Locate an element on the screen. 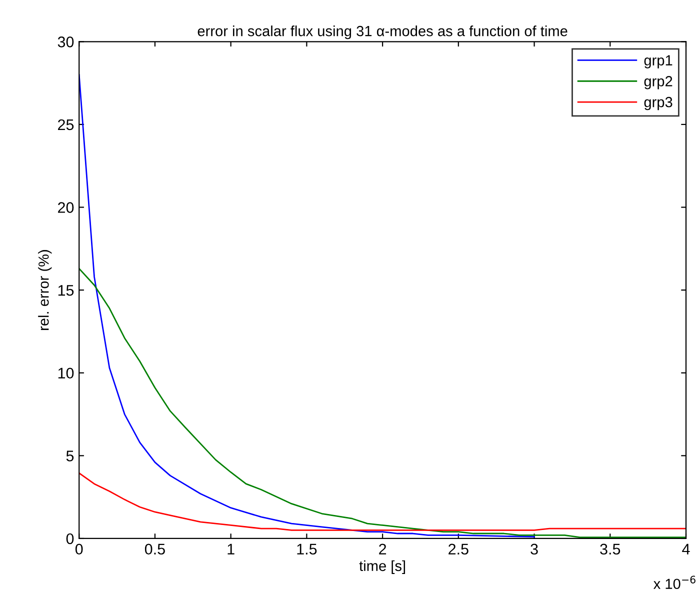 The height and width of the screenshot is (595, 700). text: x 10$^{−6}$ is located at coordinates (674, 583).